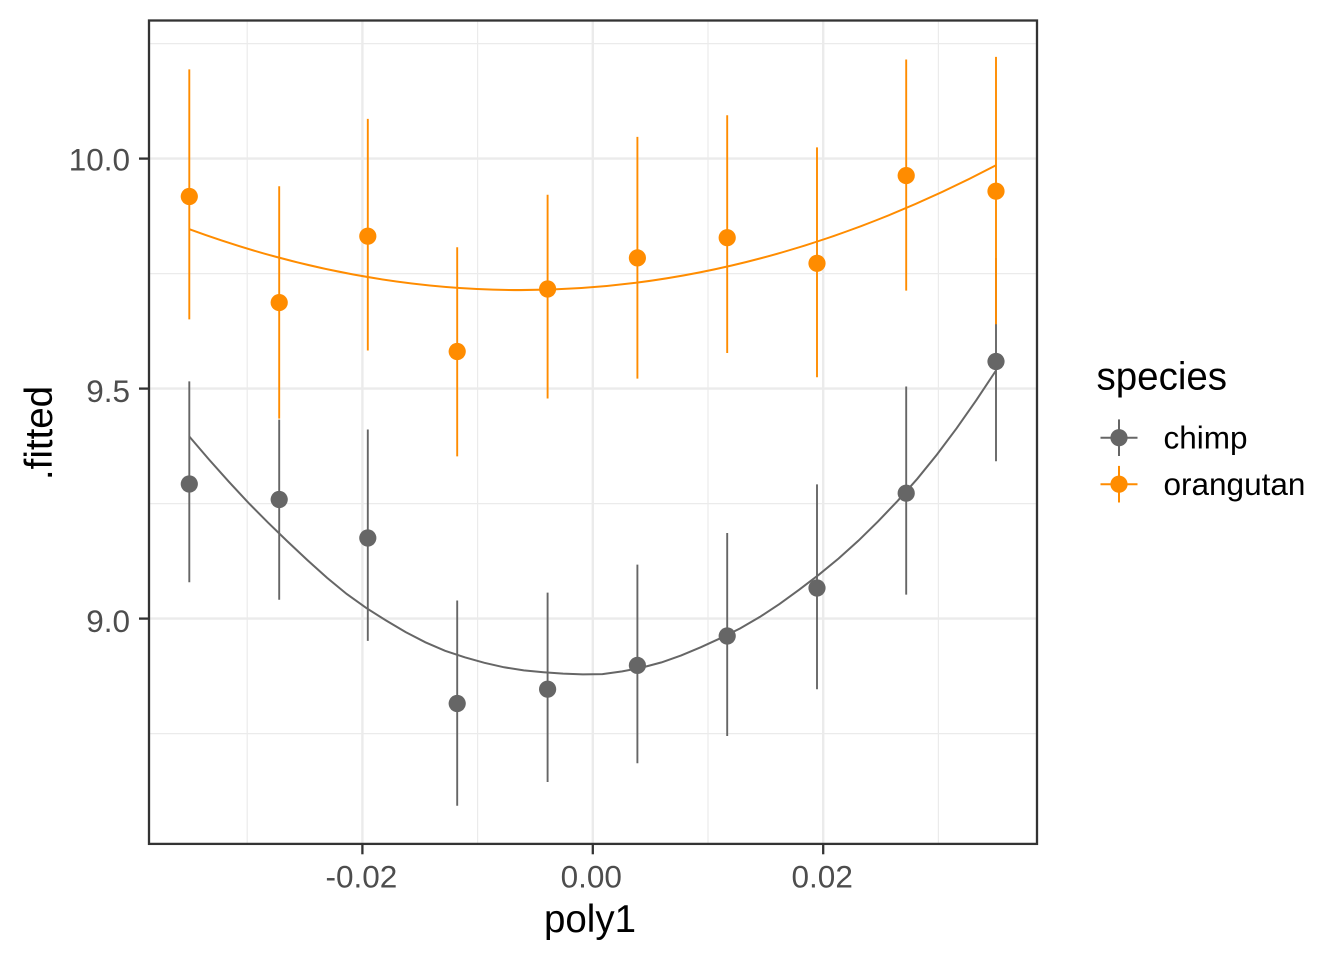 The width and height of the screenshot is (1344, 960). What do you see at coordinates (361, 877) in the screenshot?
I see `svg-text: -0.02` at bounding box center [361, 877].